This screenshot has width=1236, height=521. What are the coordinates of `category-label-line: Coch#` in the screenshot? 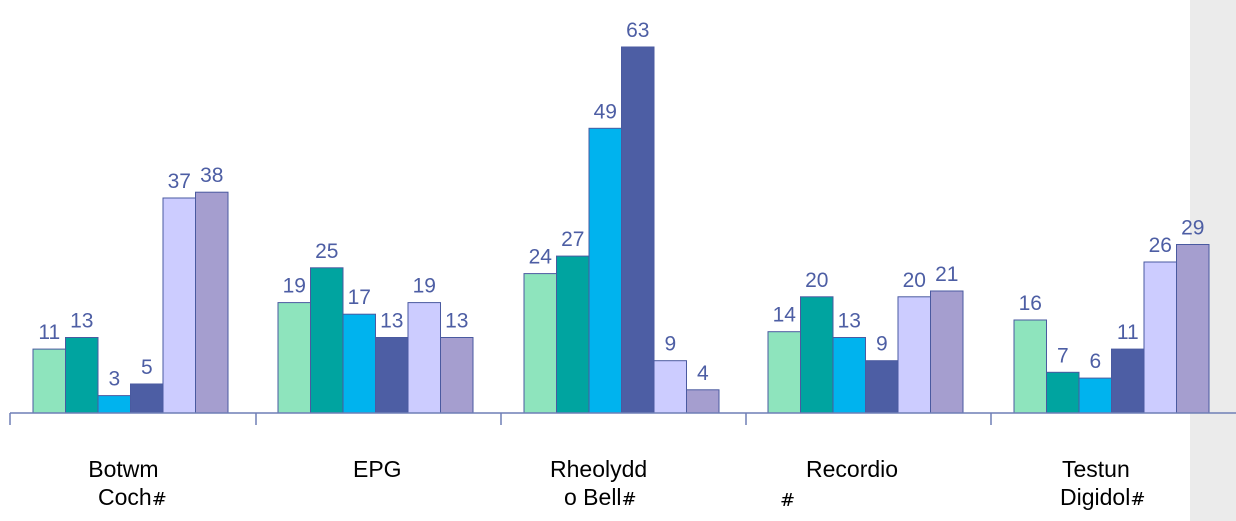 It's located at (132, 497).